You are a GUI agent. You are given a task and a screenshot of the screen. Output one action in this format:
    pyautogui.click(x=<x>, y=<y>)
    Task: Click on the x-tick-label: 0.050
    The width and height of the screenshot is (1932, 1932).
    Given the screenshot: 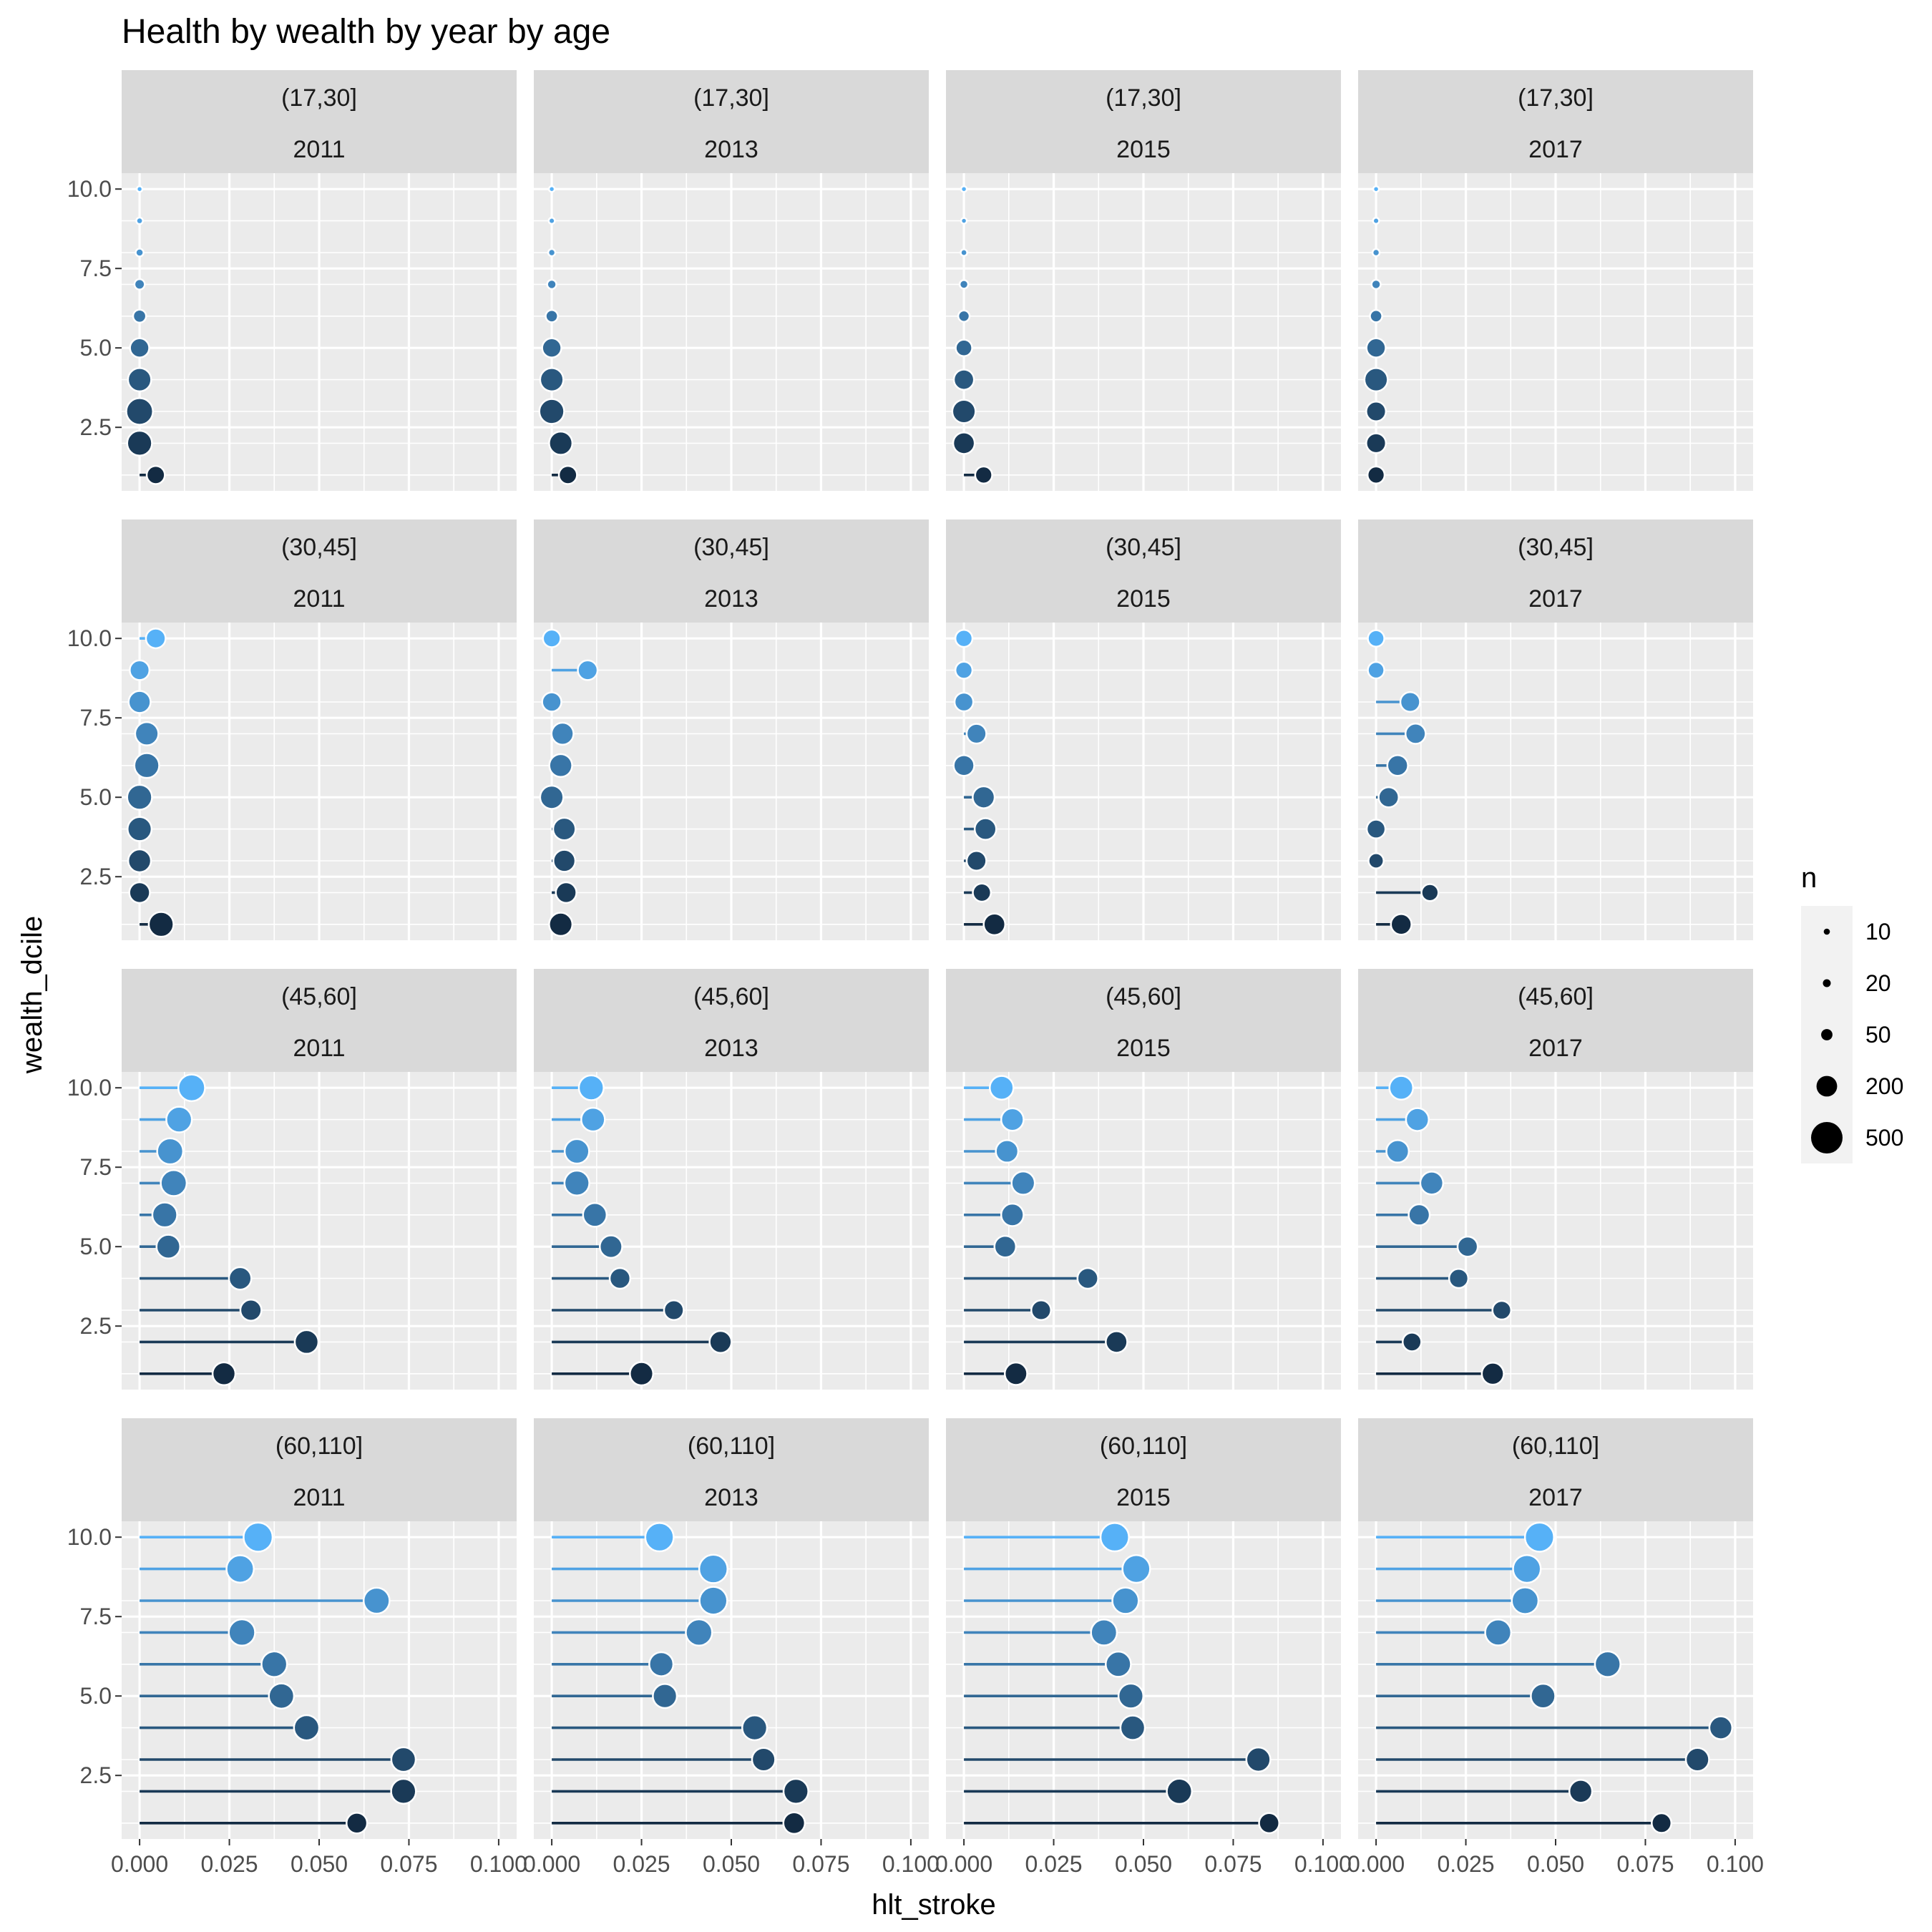 What is the action you would take?
    pyautogui.click(x=1555, y=1864)
    